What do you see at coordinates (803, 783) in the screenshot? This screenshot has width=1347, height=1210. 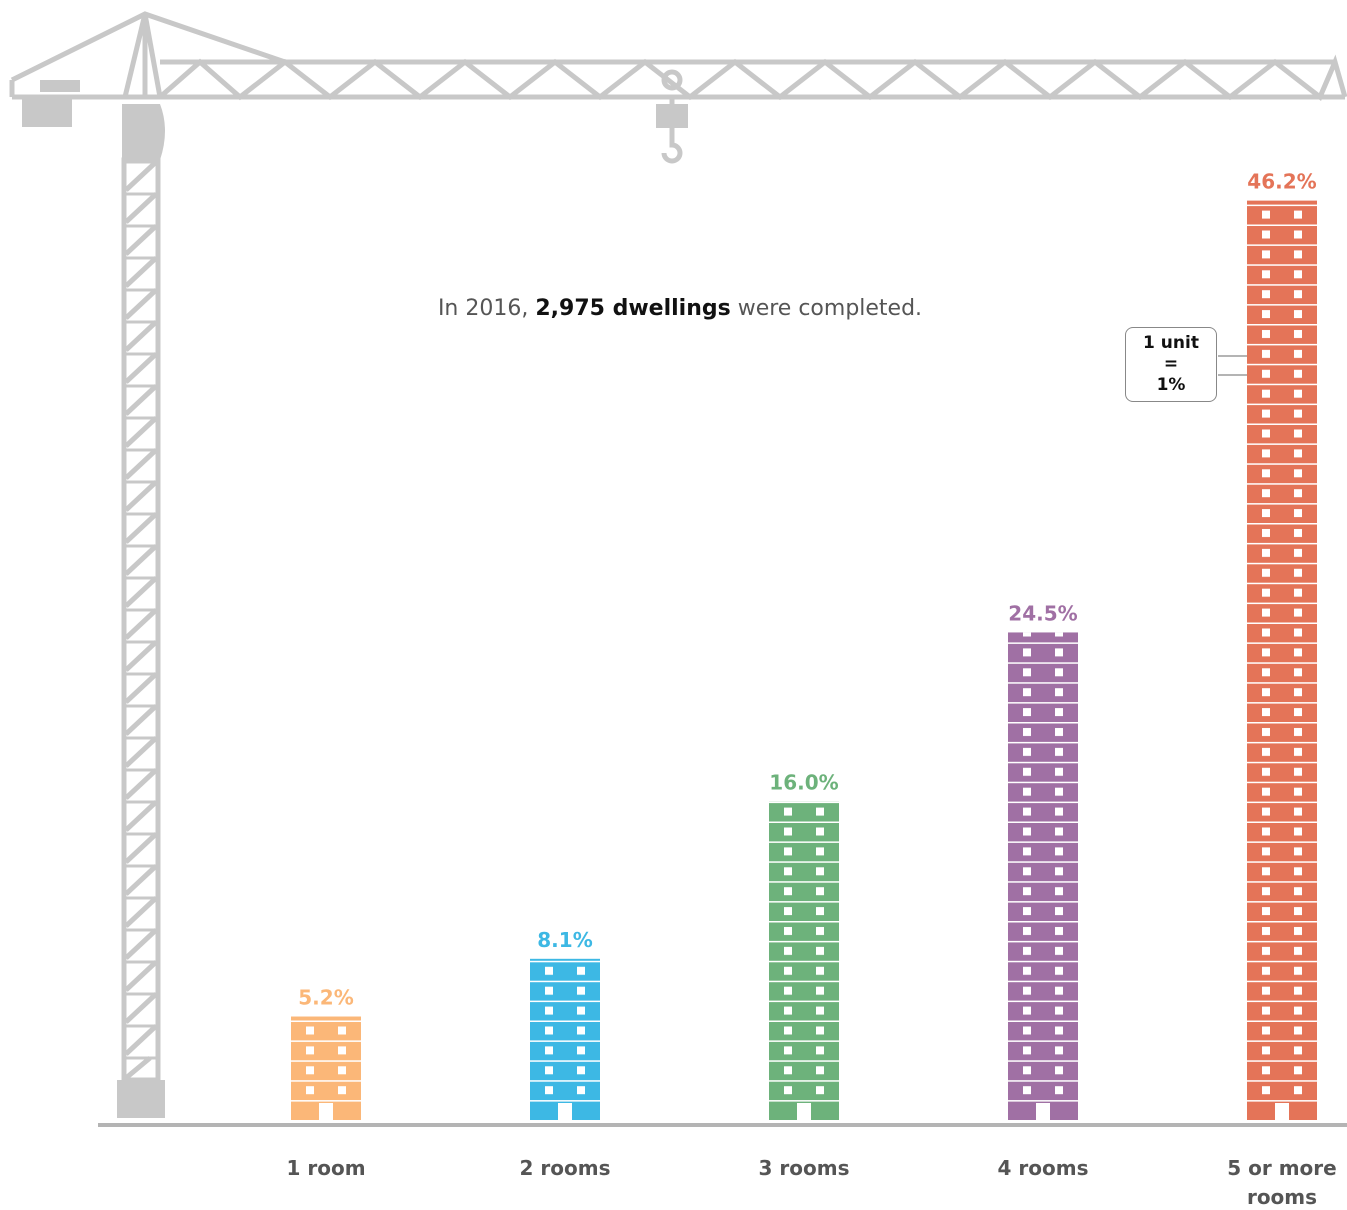 I see `value-label: 16.0%` at bounding box center [803, 783].